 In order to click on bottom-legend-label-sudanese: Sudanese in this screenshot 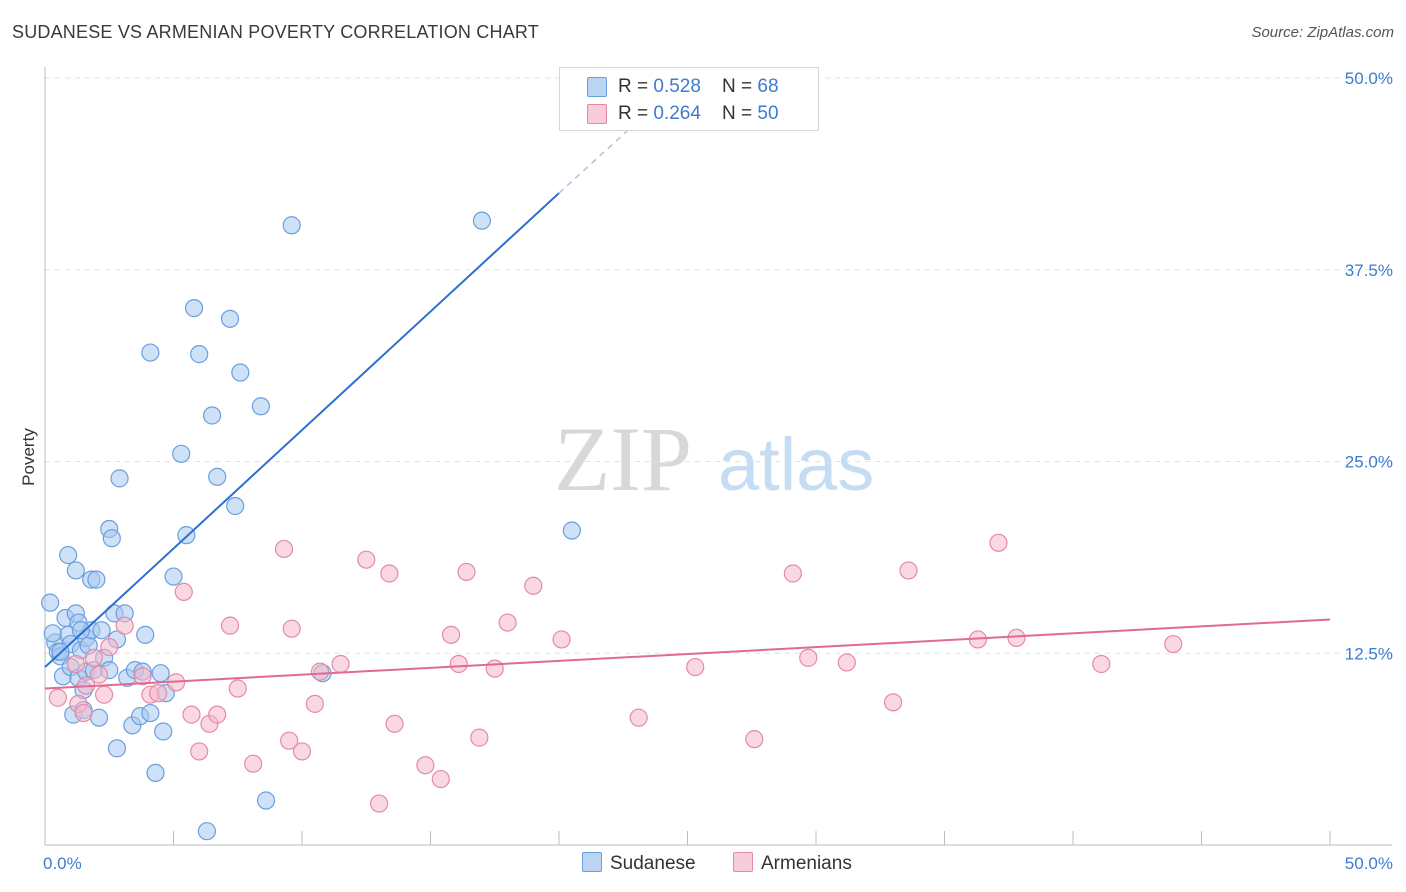, I will do `click(653, 863)`.